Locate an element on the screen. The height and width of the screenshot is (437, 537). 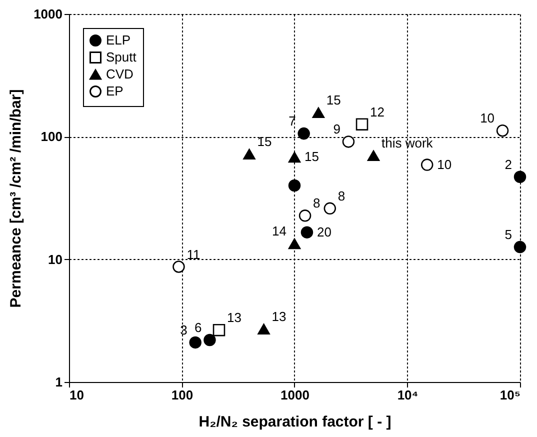
annotation: 12 is located at coordinates (377, 112).